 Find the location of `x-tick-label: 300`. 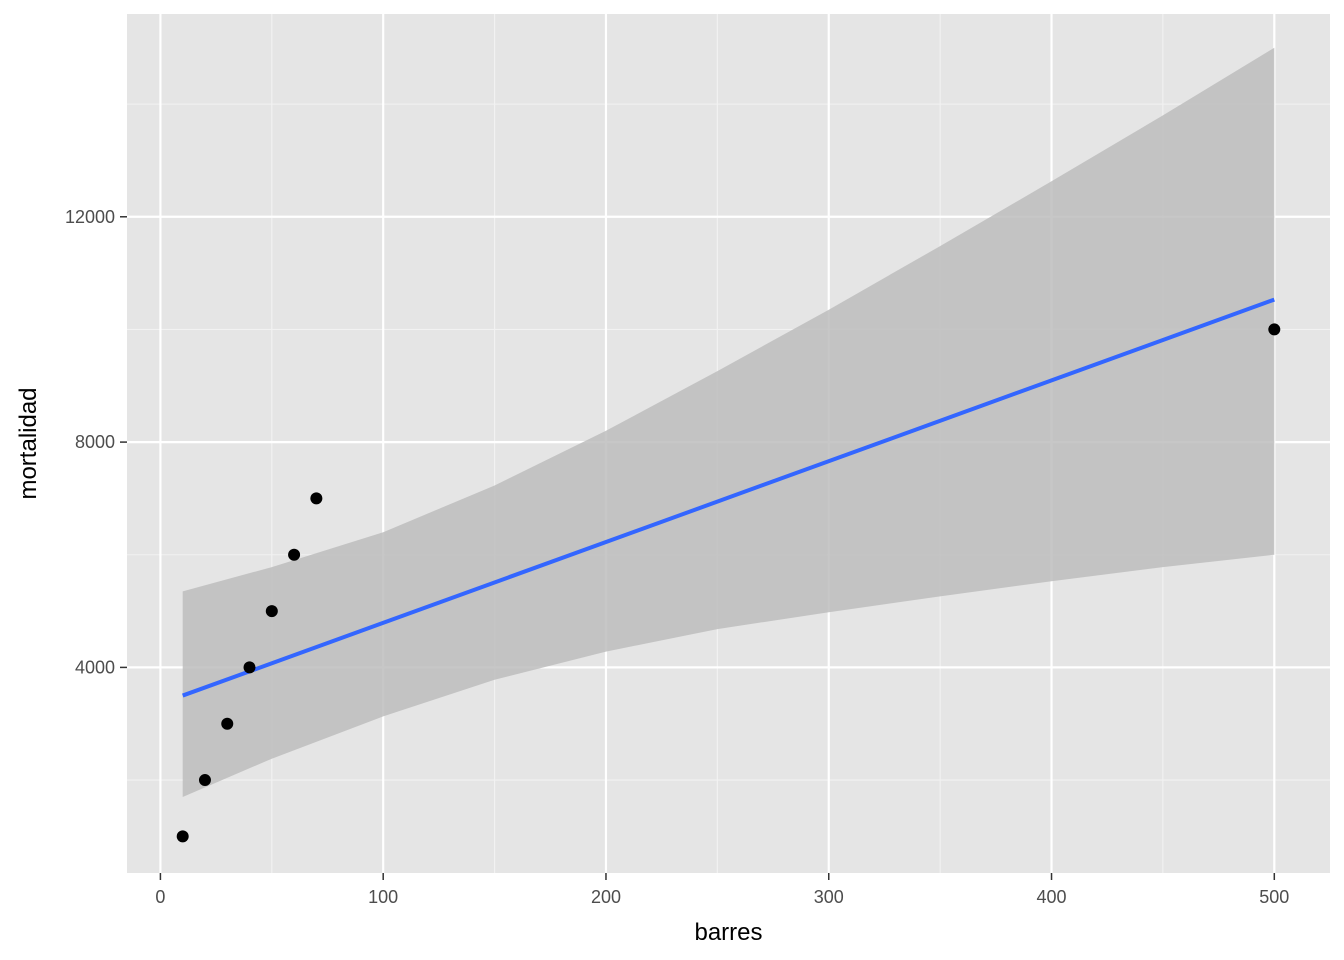

x-tick-label: 300 is located at coordinates (829, 897).